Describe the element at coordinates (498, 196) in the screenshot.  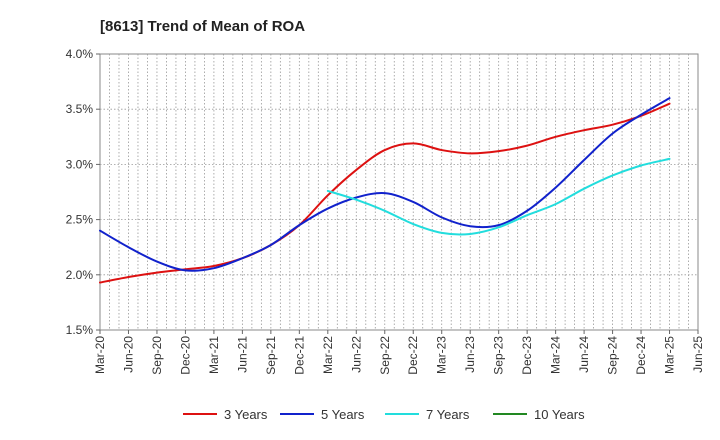
I see `series-line-7-years` at that location.